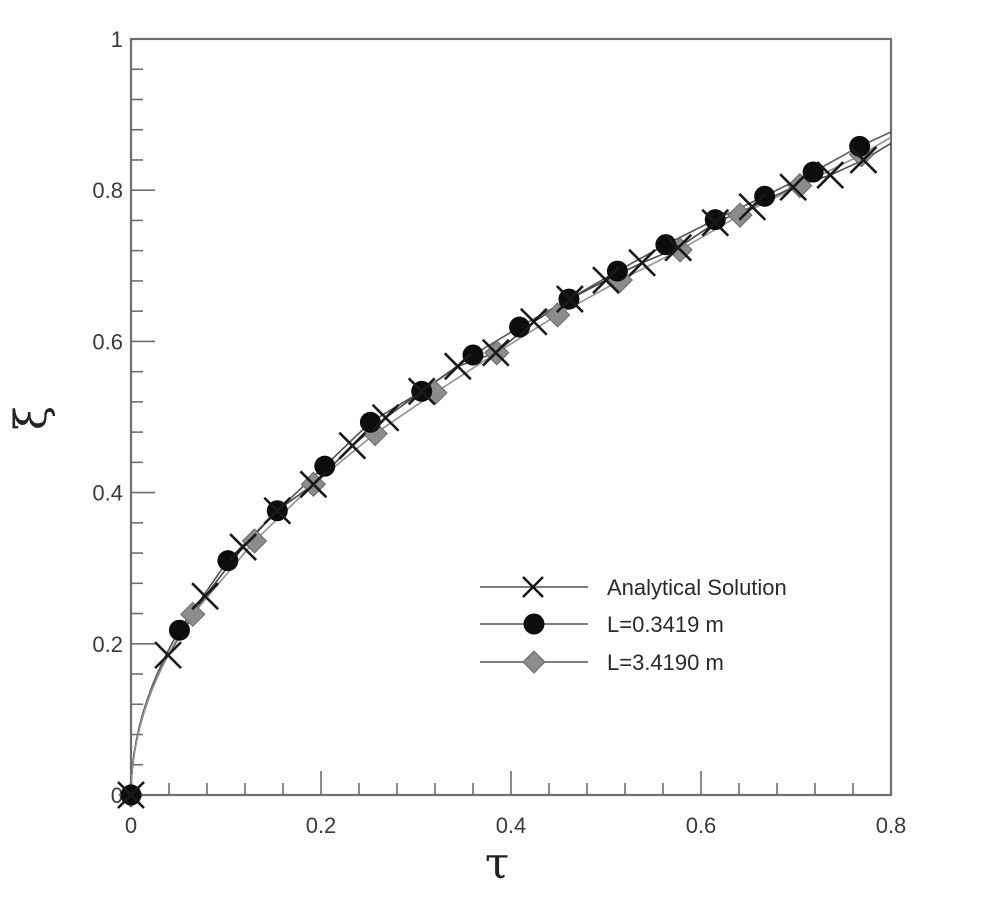  I want to click on legend-label-l-3-4190: L=3.4190 m, so click(665, 662).